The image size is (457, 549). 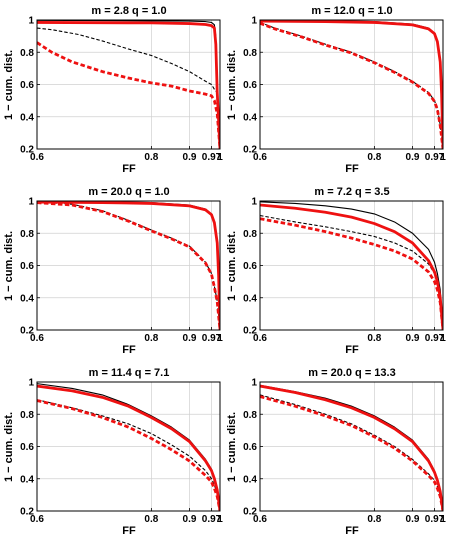 What do you see at coordinates (129, 373) in the screenshot?
I see `panel-title: m = 11.4 q = 7.1` at bounding box center [129, 373].